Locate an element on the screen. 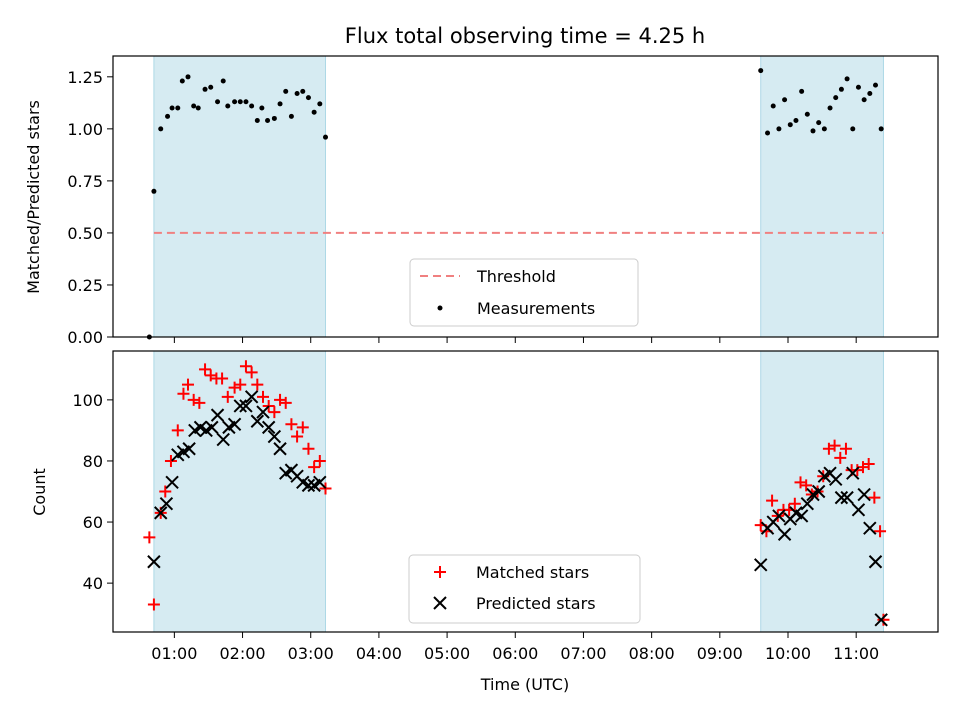  x-tick-label: 05:00 is located at coordinates (447, 653).